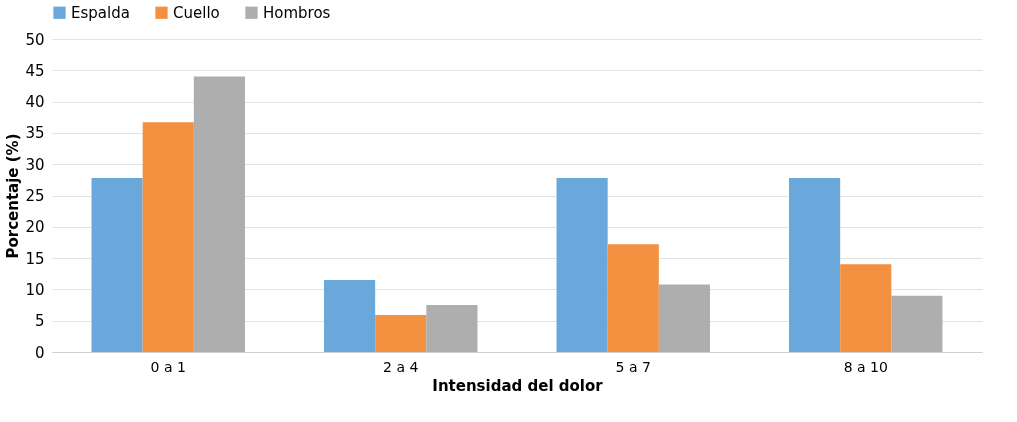  Describe the element at coordinates (35, 289) in the screenshot. I see `y-tick-label: 10` at that location.